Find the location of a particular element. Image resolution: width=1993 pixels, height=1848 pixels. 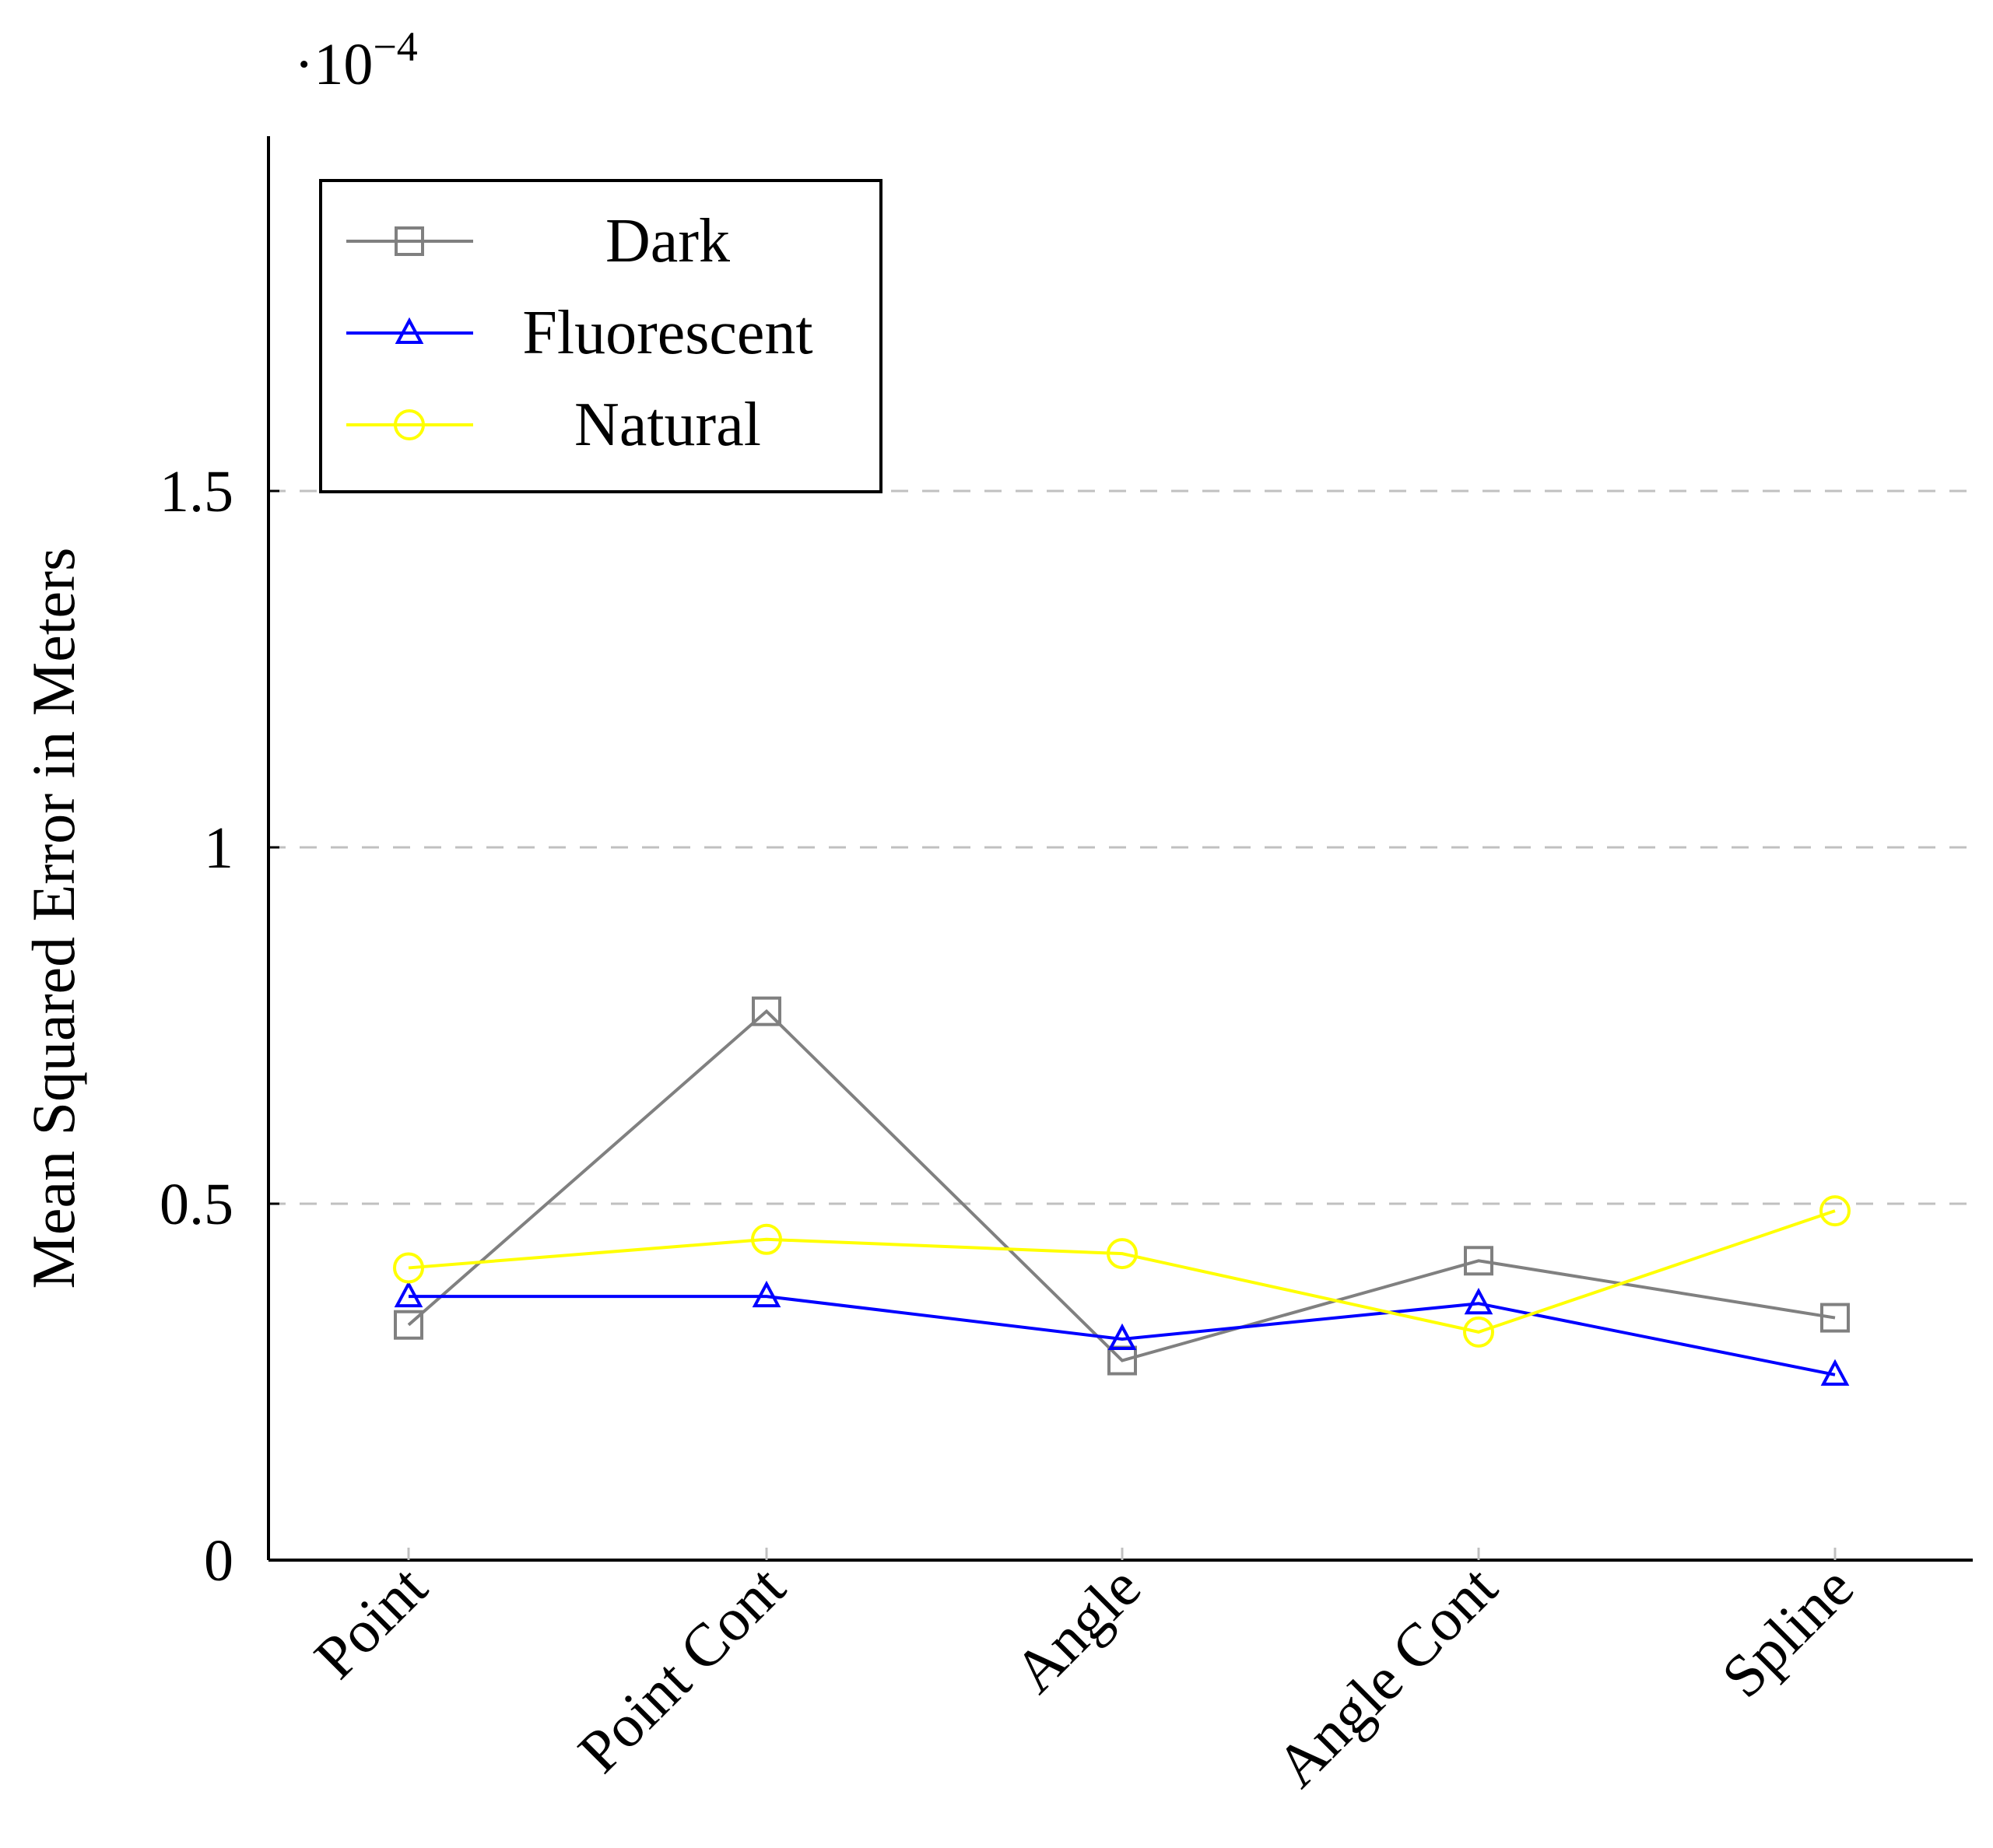

series-fluorescent is located at coordinates (1122, 1333).